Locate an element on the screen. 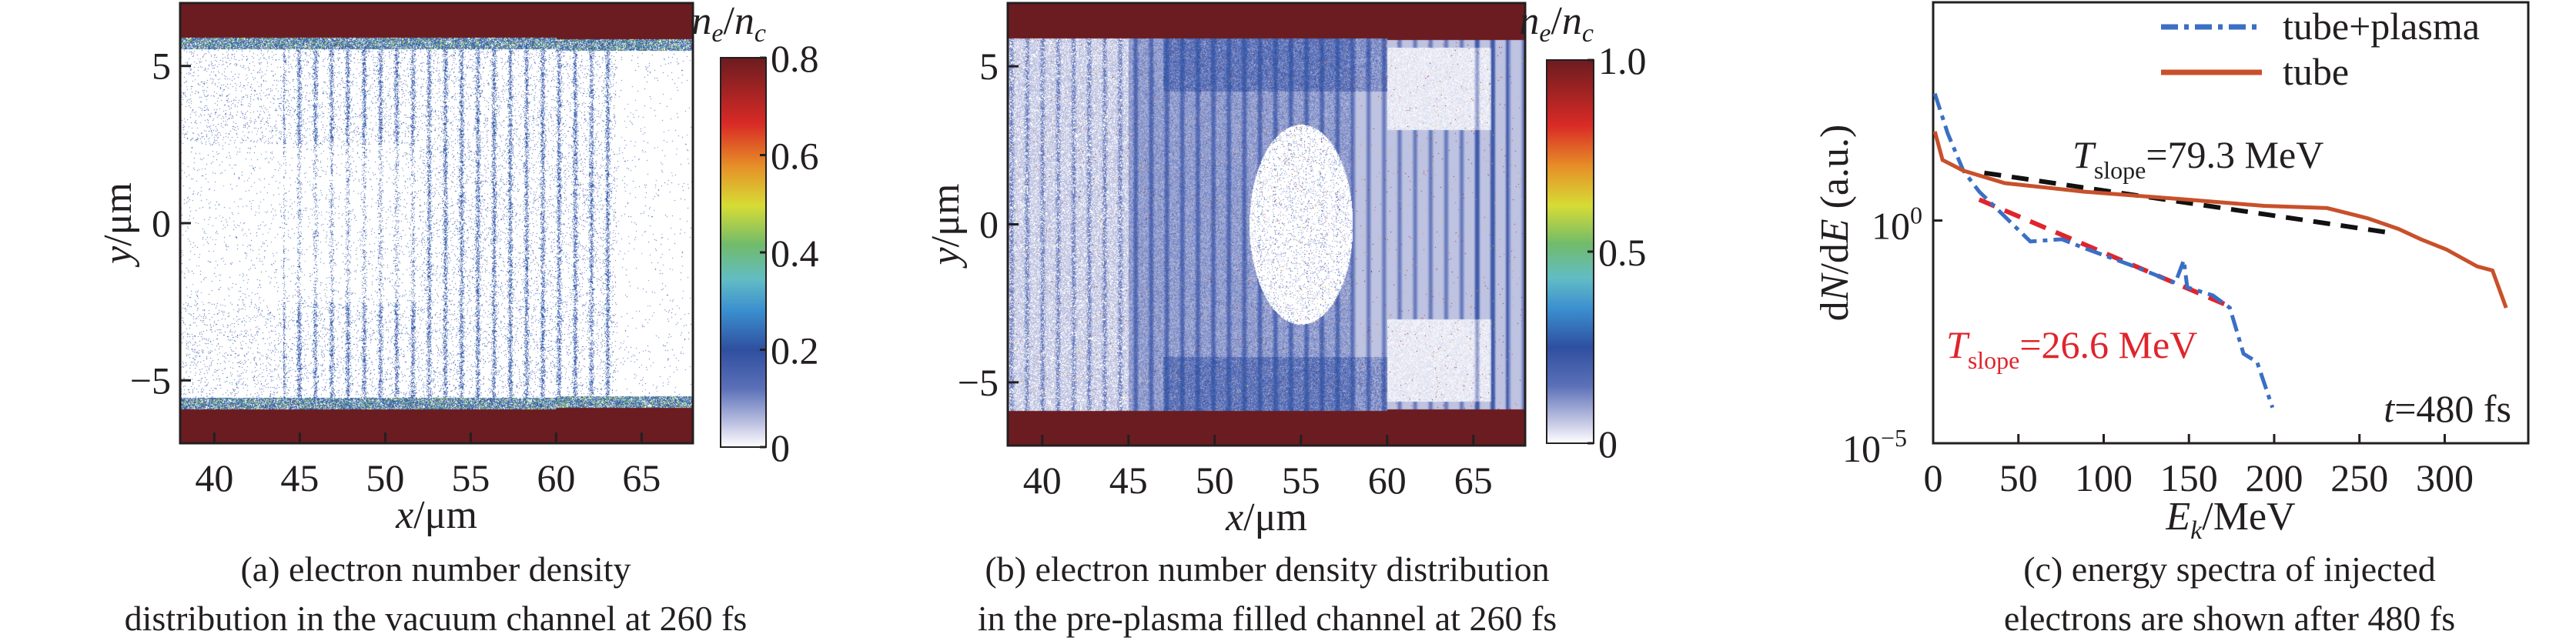  annotation-time-part: =480 fs is located at coordinates (2452, 408).